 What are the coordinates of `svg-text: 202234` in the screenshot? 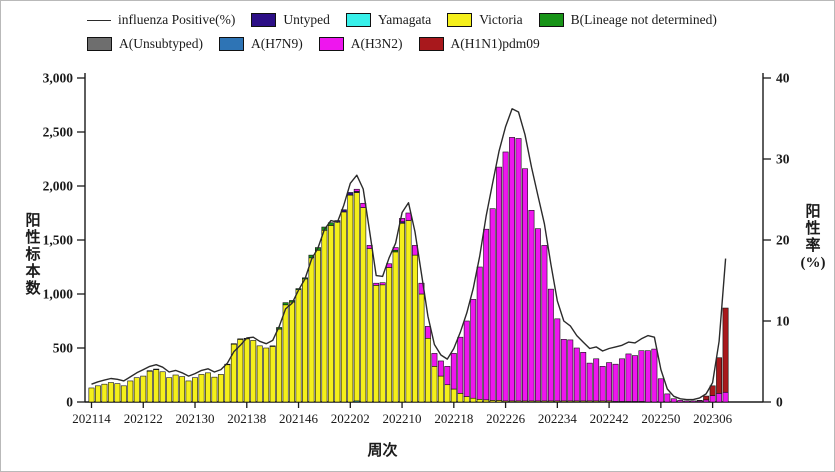 It's located at (558, 418).